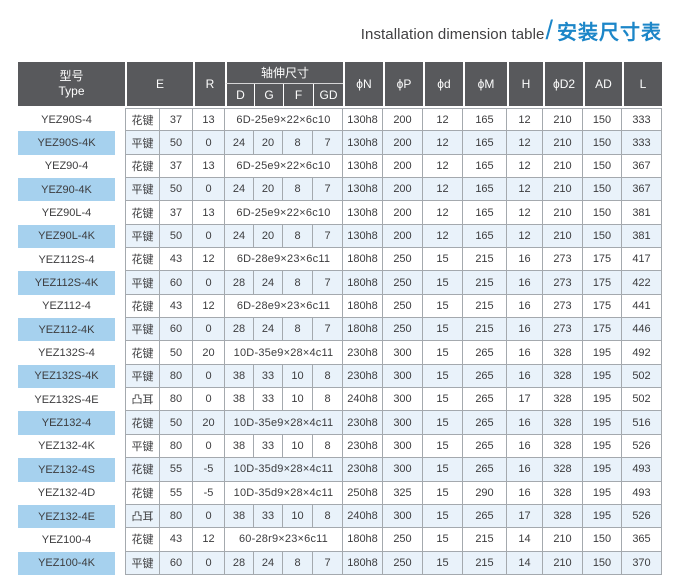 This screenshot has width=678, height=586. What do you see at coordinates (268, 95) in the screenshot?
I see `header-g: G` at bounding box center [268, 95].